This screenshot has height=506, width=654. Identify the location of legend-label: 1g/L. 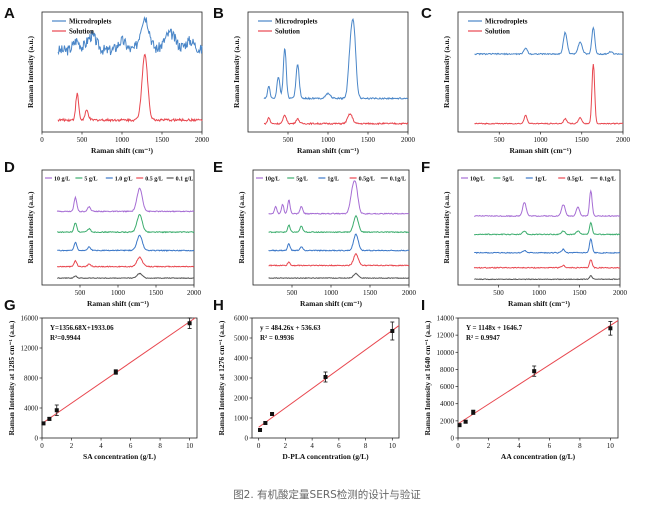
(541, 180).